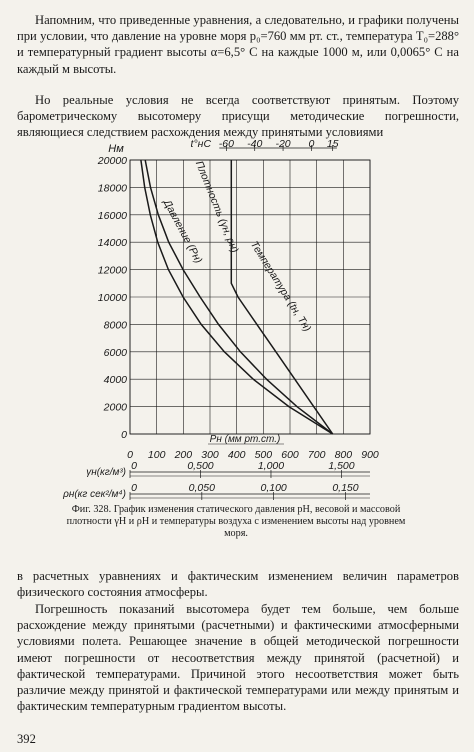 The height and width of the screenshot is (752, 474). Describe the element at coordinates (116, 353) in the screenshot. I see `y-tick-label: 6000` at that location.